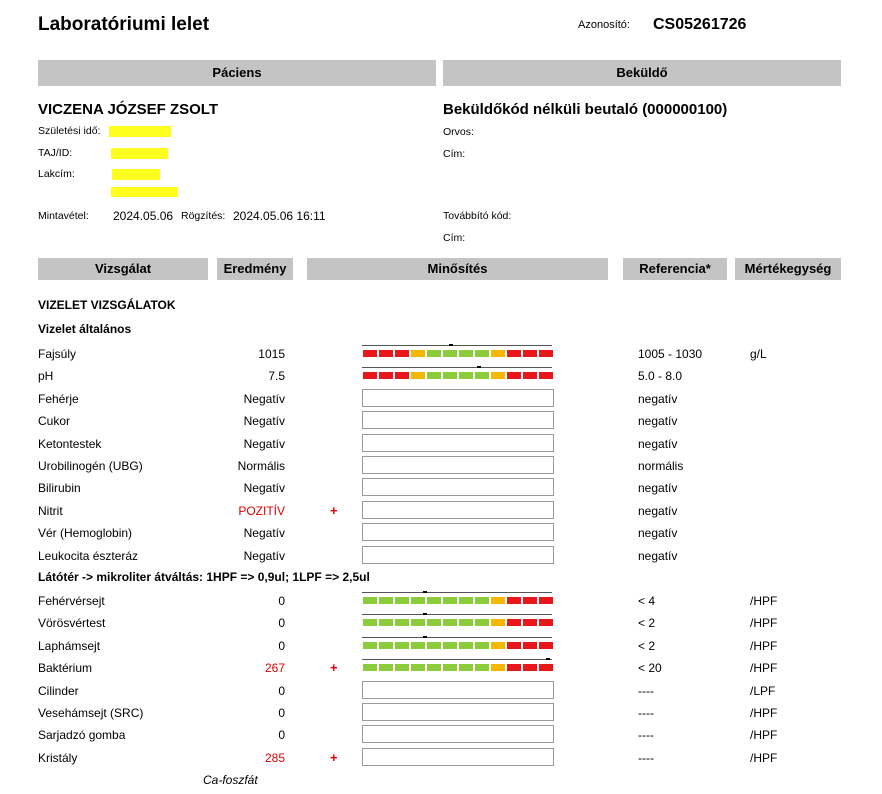  I want to click on id-label: Azonosító:, so click(604, 25).